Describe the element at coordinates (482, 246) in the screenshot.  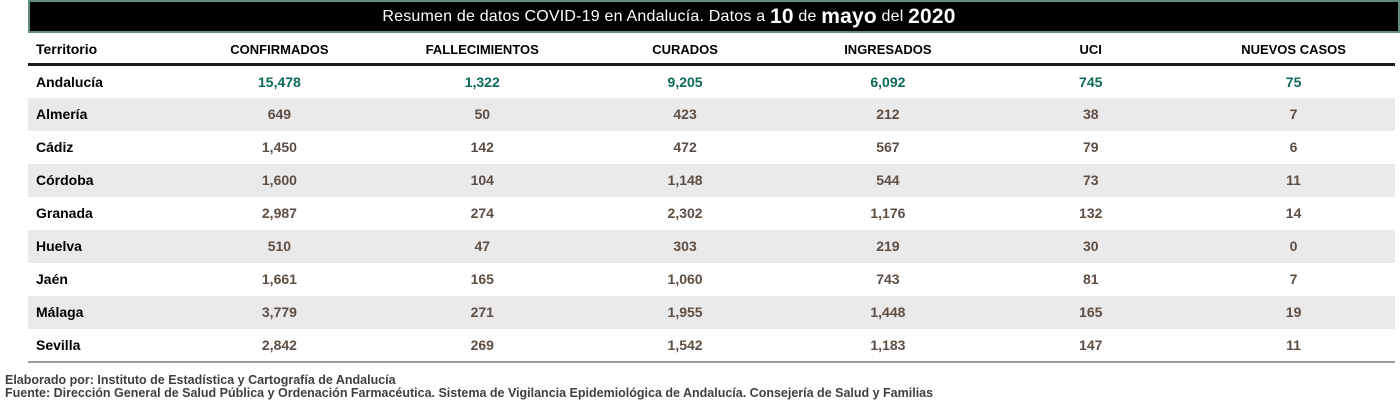
I see `cell-fallecimientos: 47` at that location.